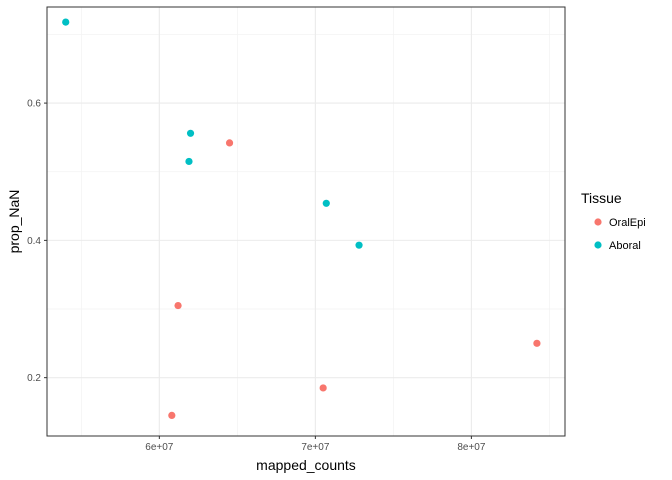 This screenshot has height=480, width=672. I want to click on x-tick-label: 6e+07, so click(159, 447).